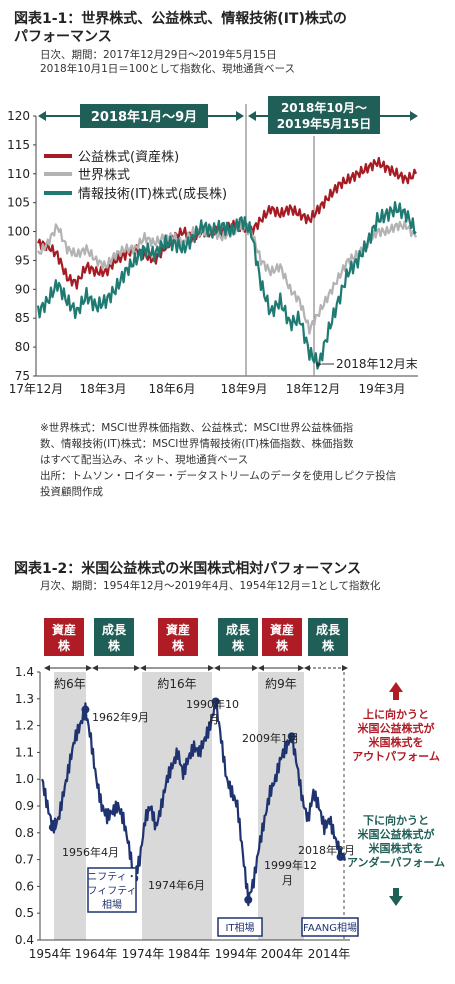 The width and height of the screenshot is (455, 984). Describe the element at coordinates (290, 865) in the screenshot. I see `point-label: 1999年12` at that location.